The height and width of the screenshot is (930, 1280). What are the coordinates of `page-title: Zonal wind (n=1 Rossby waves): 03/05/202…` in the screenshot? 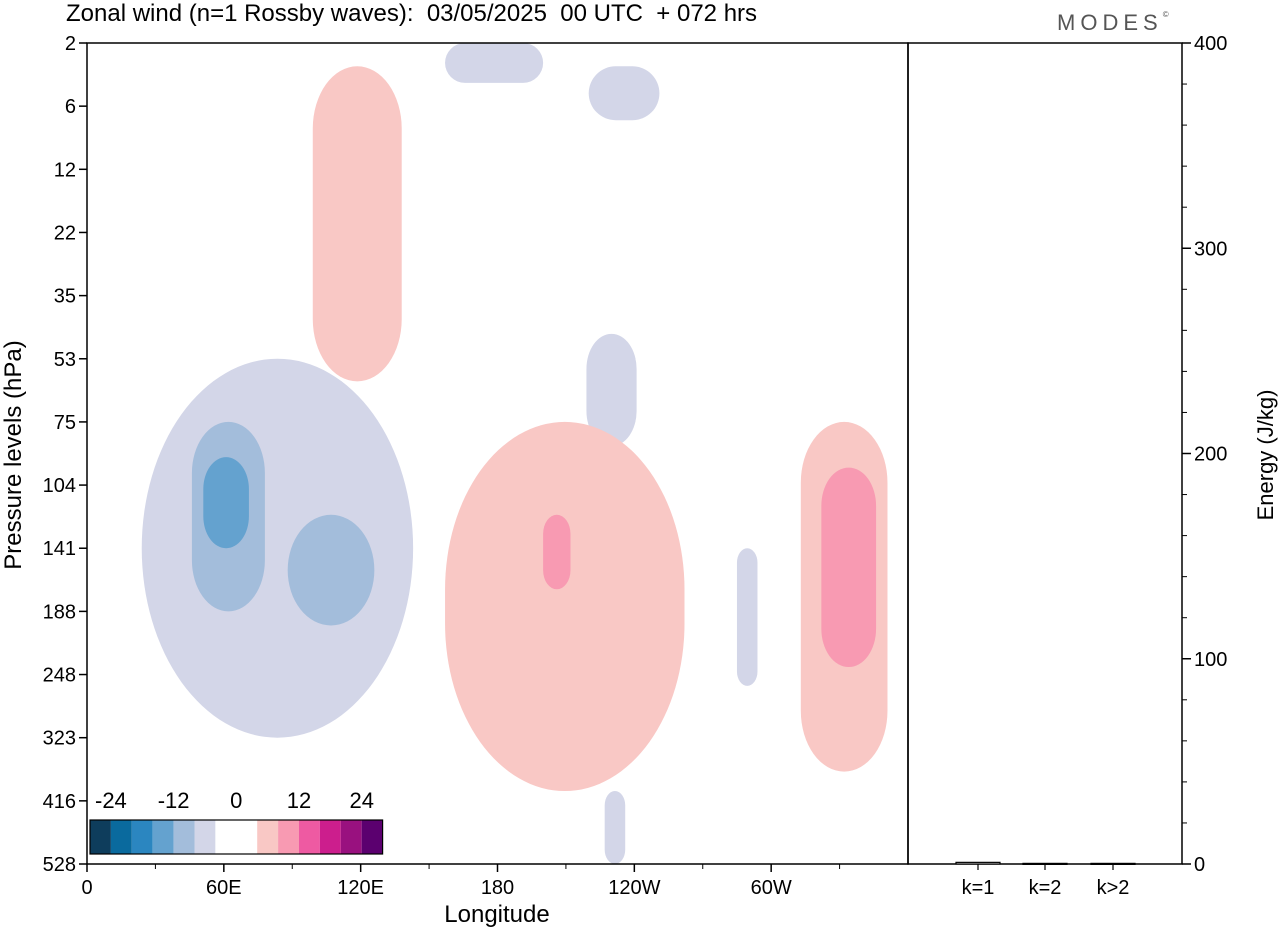 It's located at (412, 13).